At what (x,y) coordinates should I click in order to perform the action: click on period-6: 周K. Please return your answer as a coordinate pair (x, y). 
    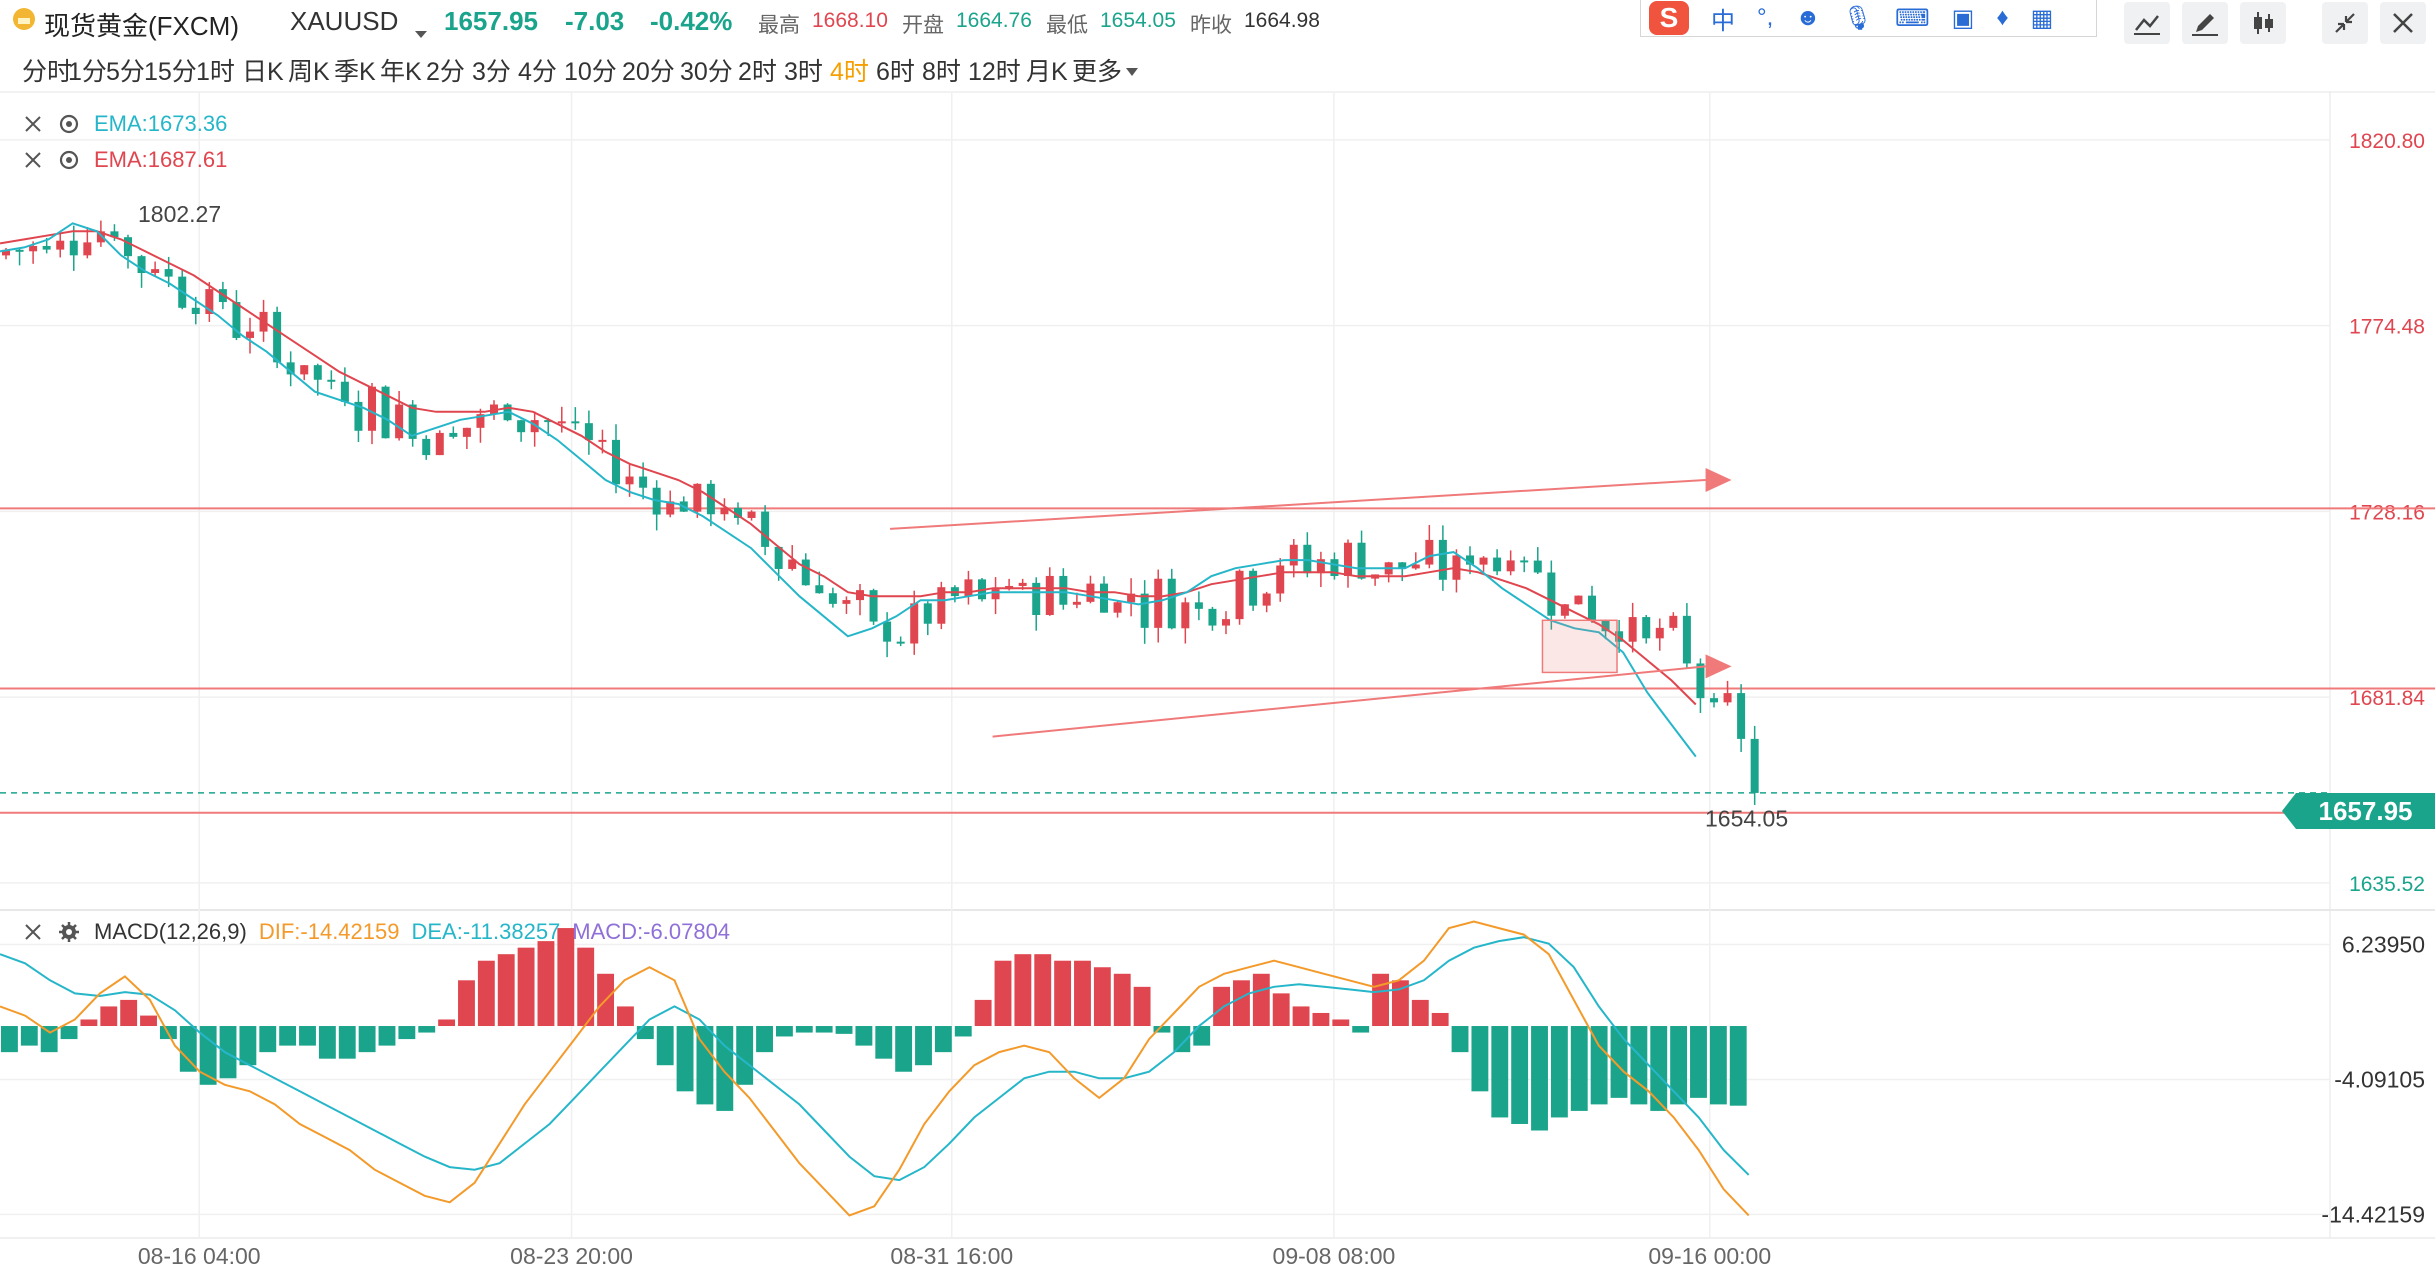
    Looking at the image, I should click on (309, 72).